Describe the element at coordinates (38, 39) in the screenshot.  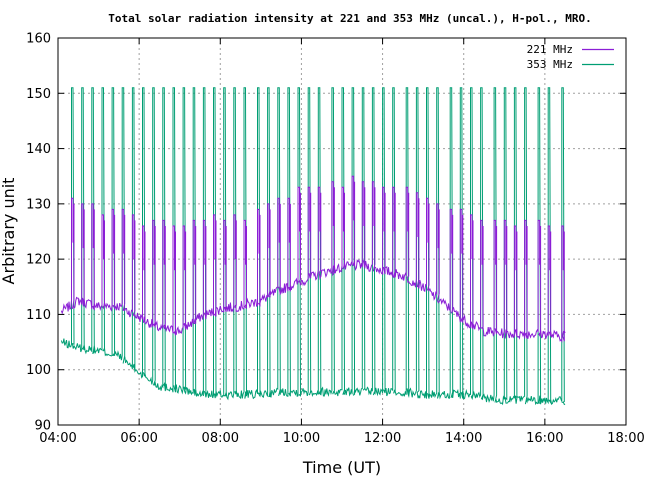
I see `y-tick-label: 160` at that location.